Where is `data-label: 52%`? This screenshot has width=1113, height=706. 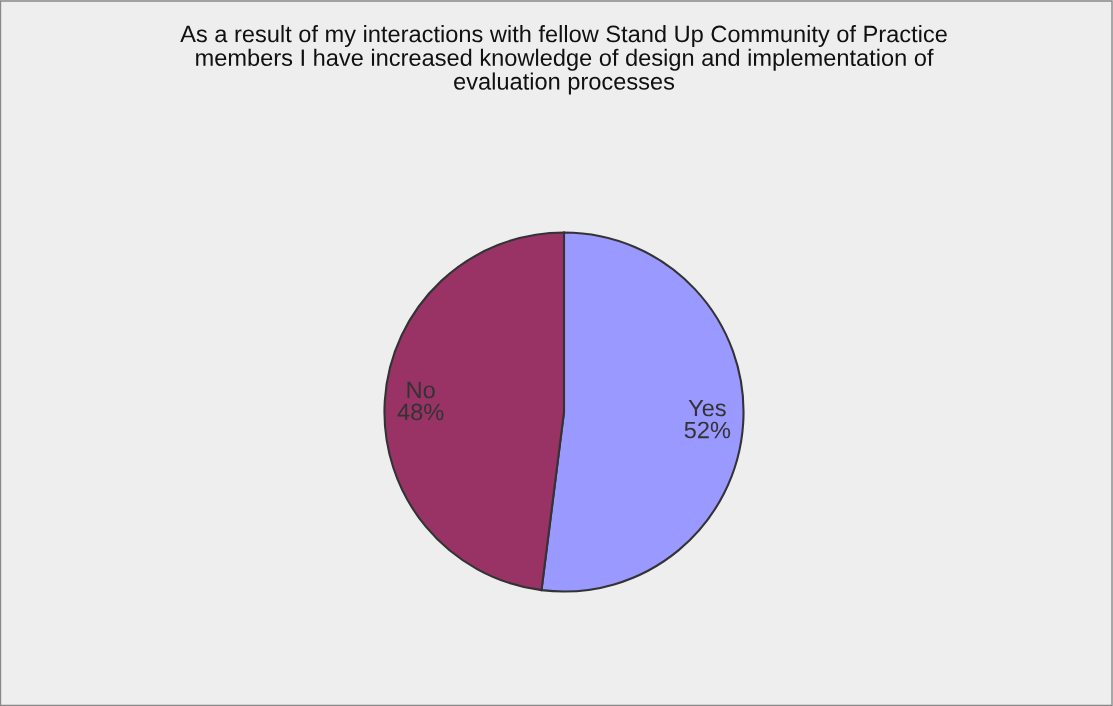 data-label: 52% is located at coordinates (707, 430).